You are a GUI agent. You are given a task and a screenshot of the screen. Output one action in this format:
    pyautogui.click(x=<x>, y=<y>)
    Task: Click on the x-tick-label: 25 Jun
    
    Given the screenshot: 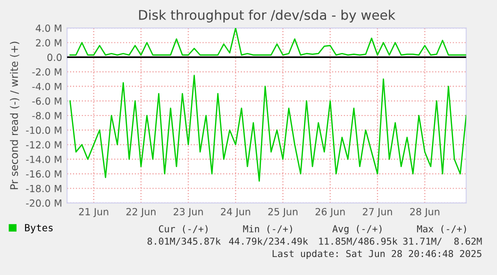 What is the action you would take?
    pyautogui.click(x=283, y=213)
    